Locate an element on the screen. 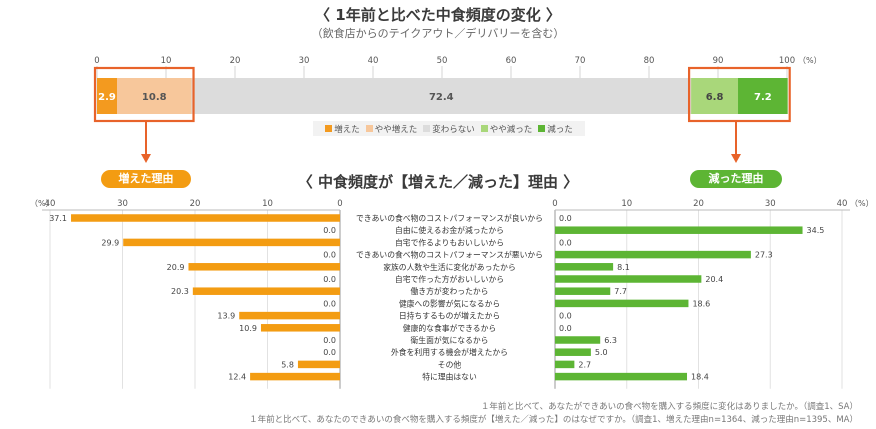 This screenshot has width=876, height=429. increased-value-label: 20.3 is located at coordinates (180, 291).